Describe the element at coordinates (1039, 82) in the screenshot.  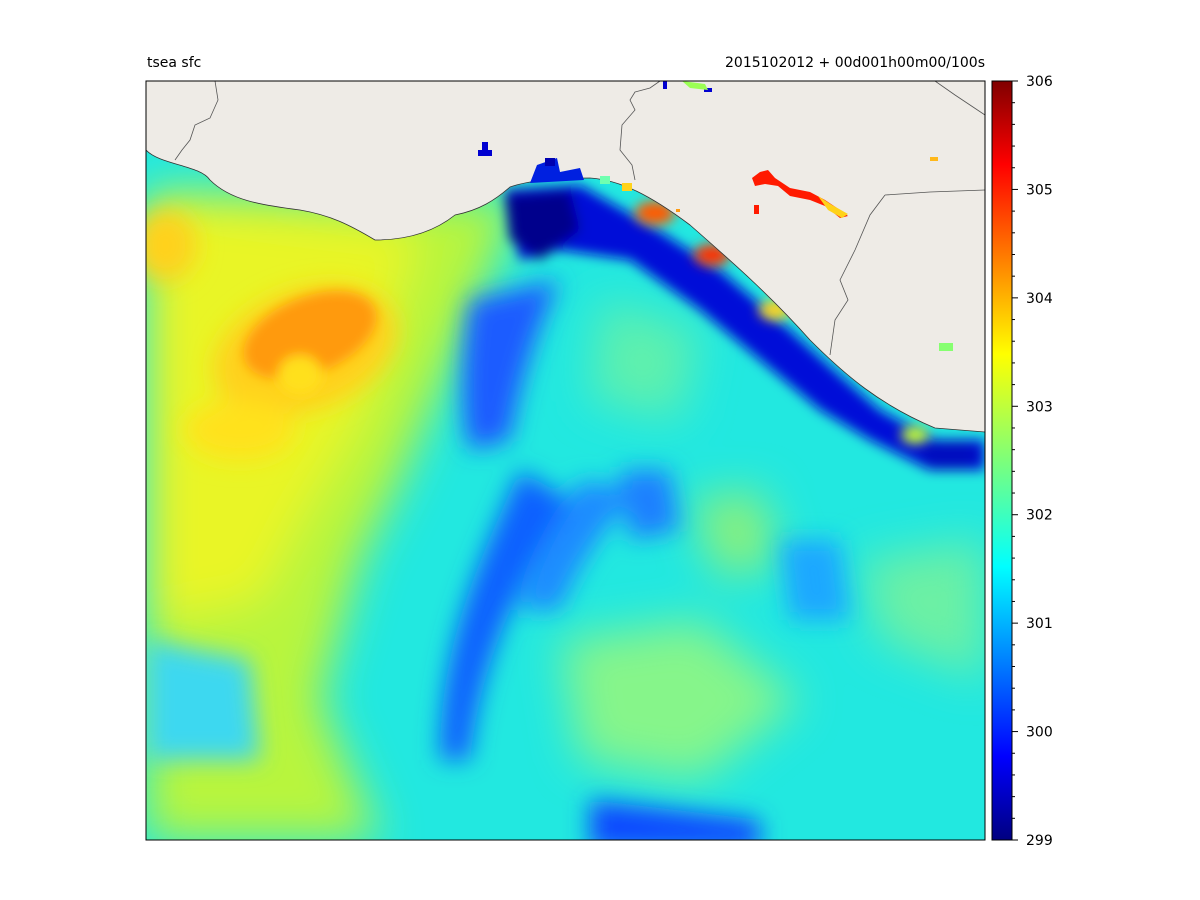
I see `colorbar-tick-label: 306` at that location.